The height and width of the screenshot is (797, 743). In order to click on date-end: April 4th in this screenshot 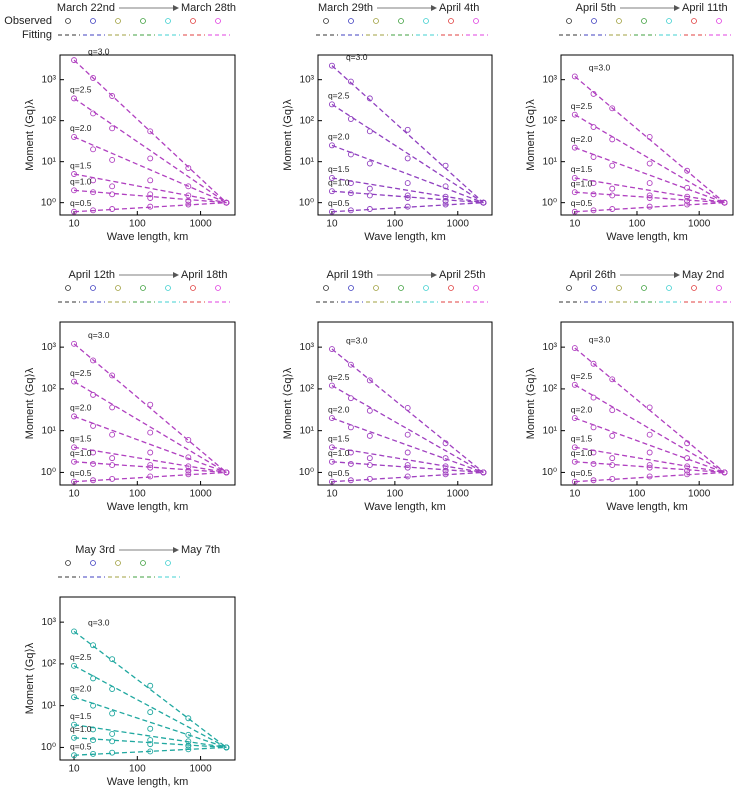, I will do `click(459, 8)`.